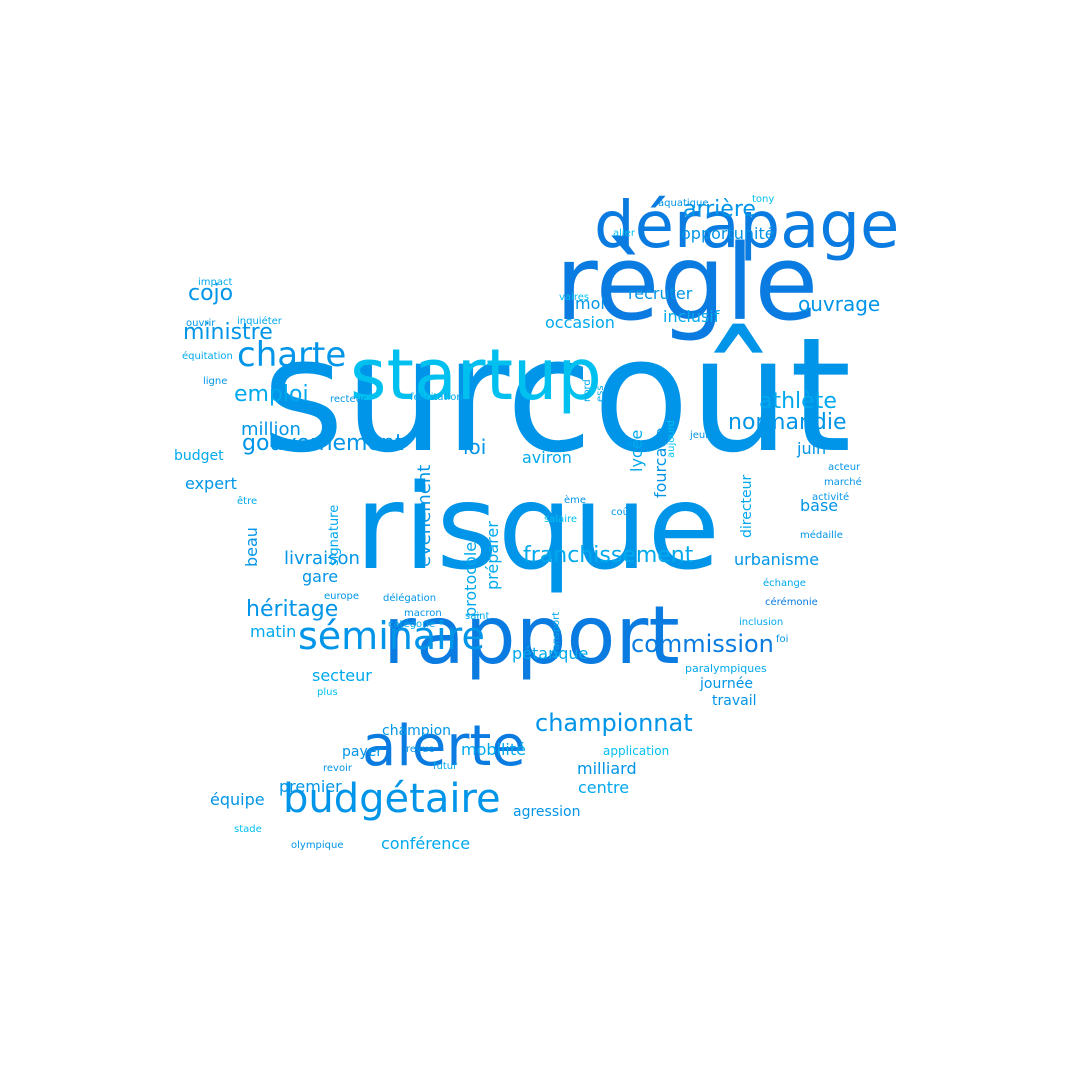 This screenshot has width=1080, height=1080. I want to click on word-startup: startup, so click(476, 375).